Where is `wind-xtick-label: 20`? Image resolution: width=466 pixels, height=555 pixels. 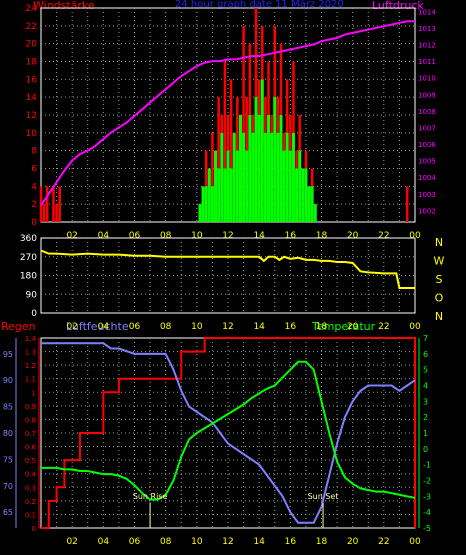 wind-xtick-label: 20 is located at coordinates (353, 236).